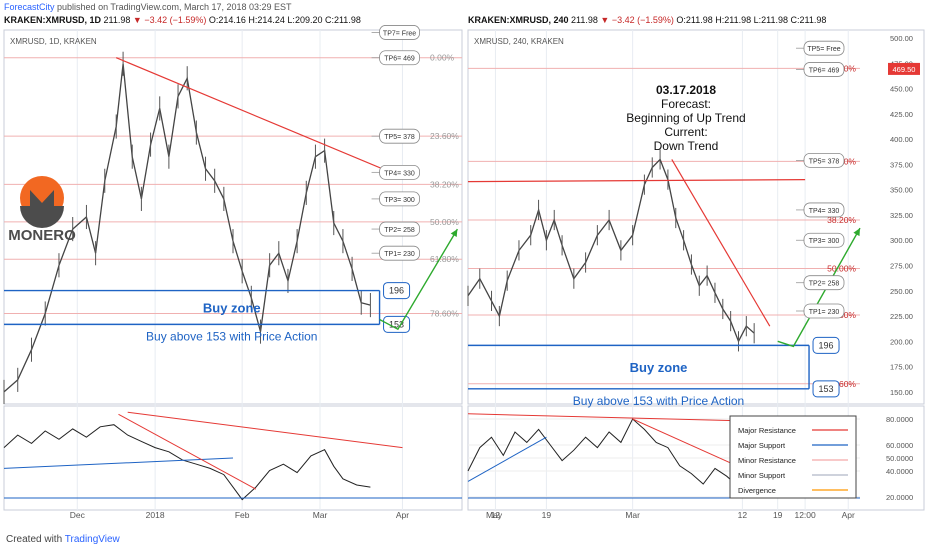  I want to click on p2-x-tick-label: Mar, so click(632, 515).